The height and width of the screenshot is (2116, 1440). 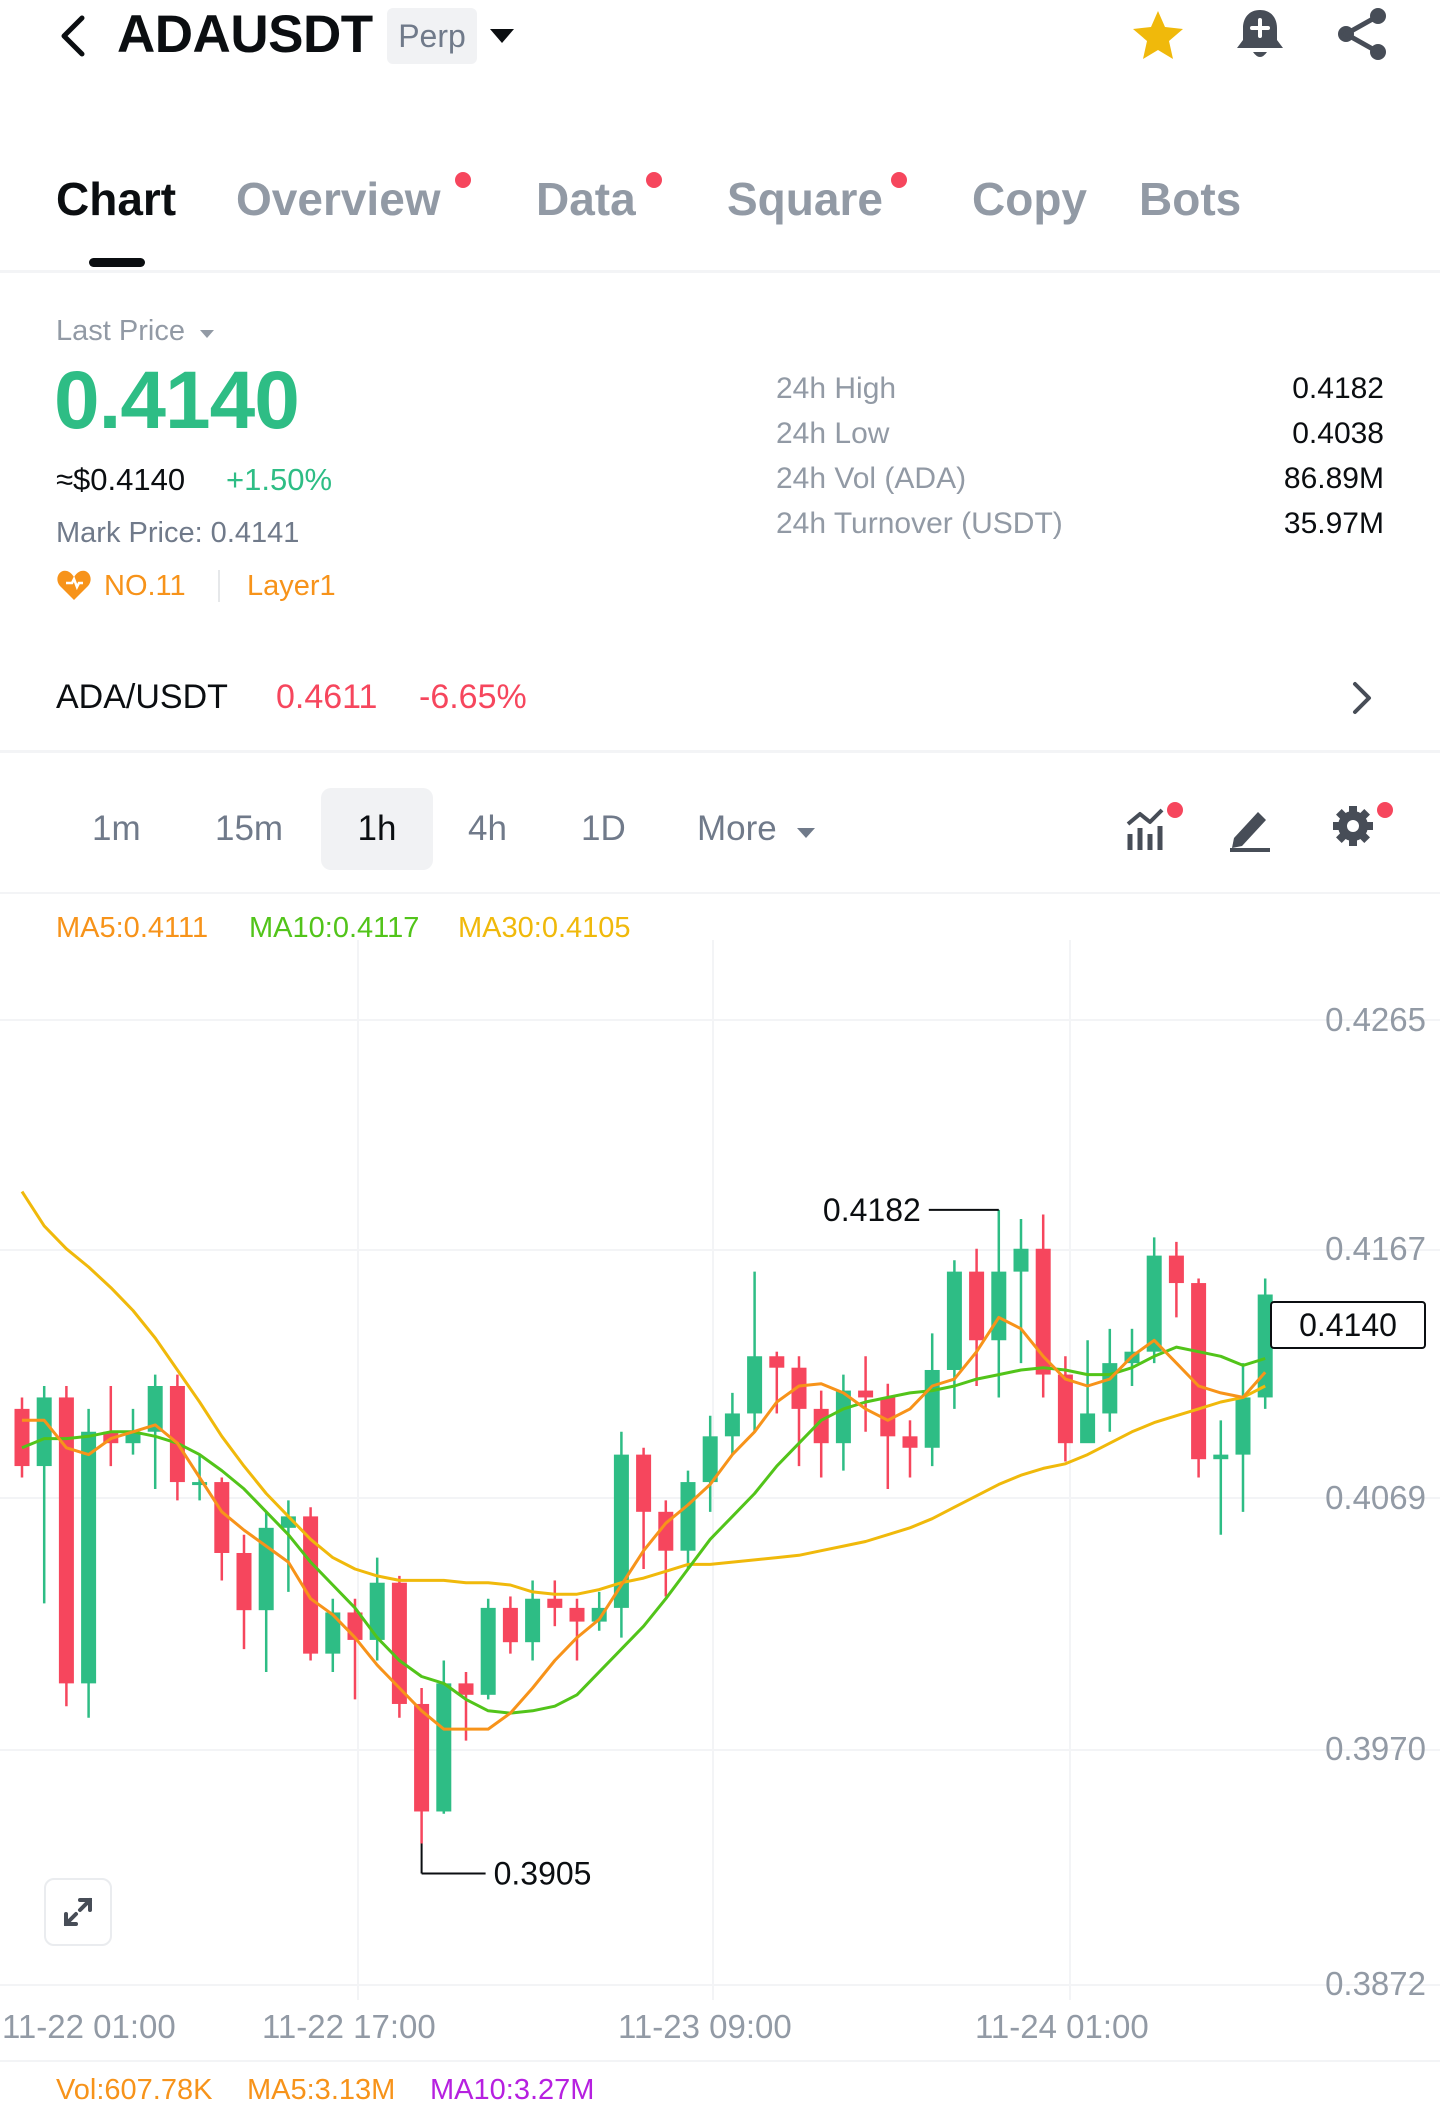 What do you see at coordinates (1338, 388) in the screenshot?
I see `stat-value-24h-high: 0.4182` at bounding box center [1338, 388].